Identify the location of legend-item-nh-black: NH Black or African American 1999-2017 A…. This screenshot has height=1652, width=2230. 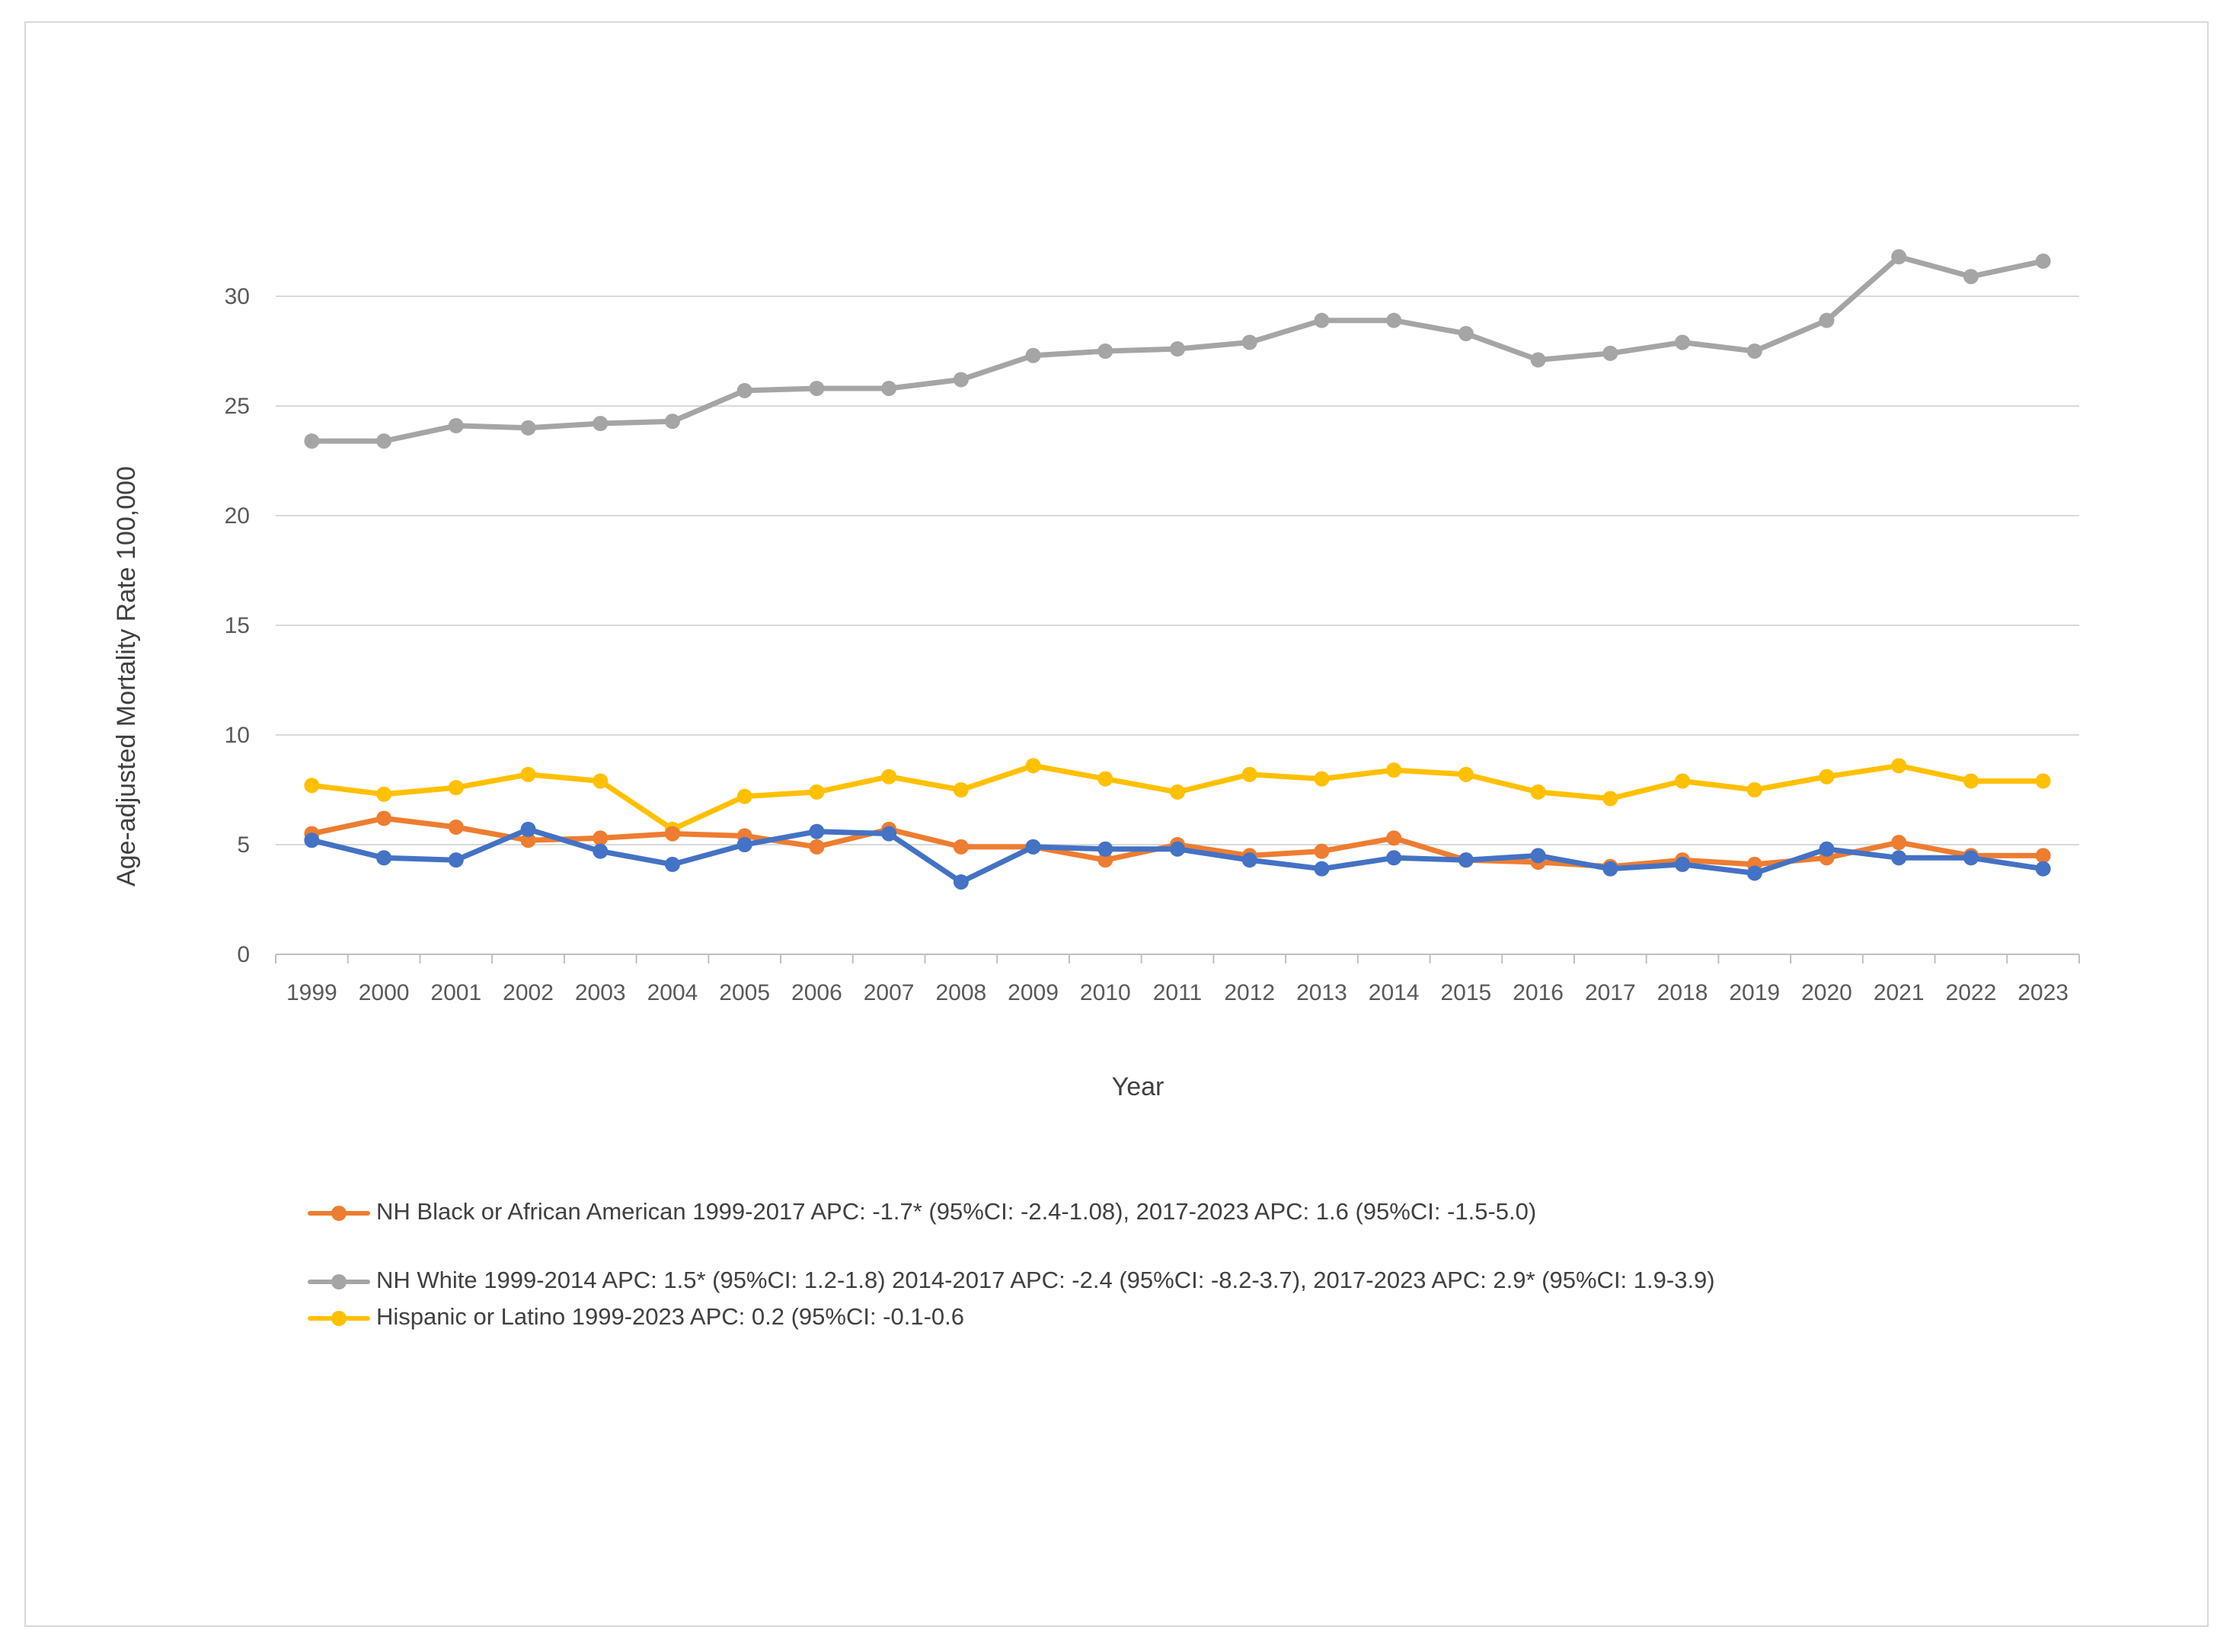
(1054, 1212).